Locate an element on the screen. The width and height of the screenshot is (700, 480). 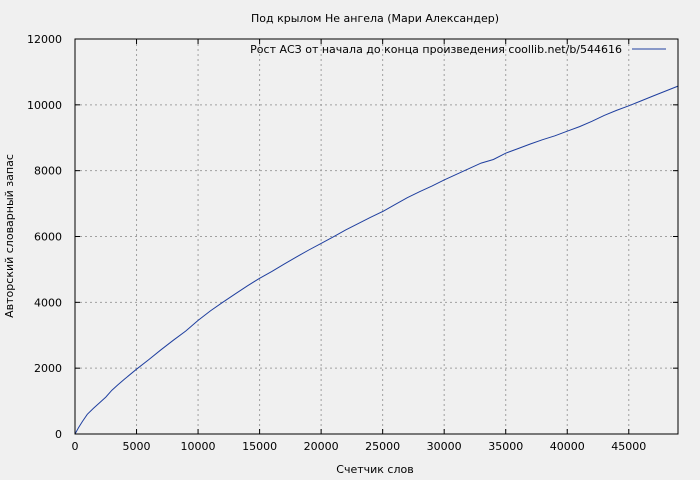
y-tick-label: 10000 is located at coordinates (44, 105).